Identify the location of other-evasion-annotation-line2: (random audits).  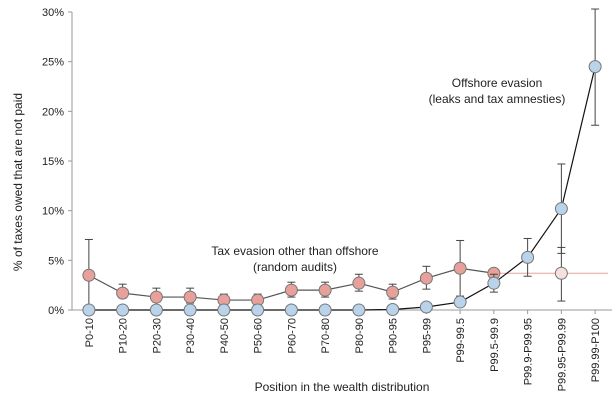
(295, 267).